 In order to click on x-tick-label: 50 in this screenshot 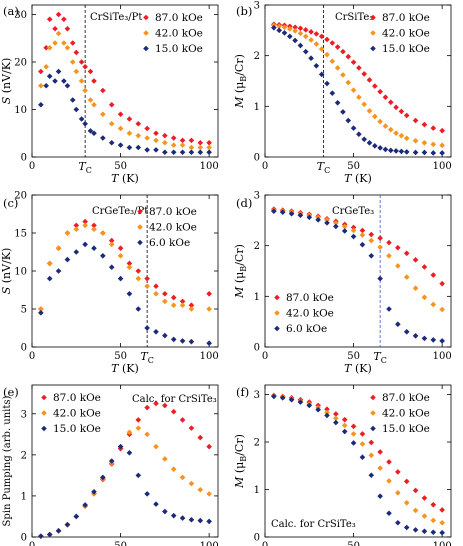, I will do `click(120, 166)`.